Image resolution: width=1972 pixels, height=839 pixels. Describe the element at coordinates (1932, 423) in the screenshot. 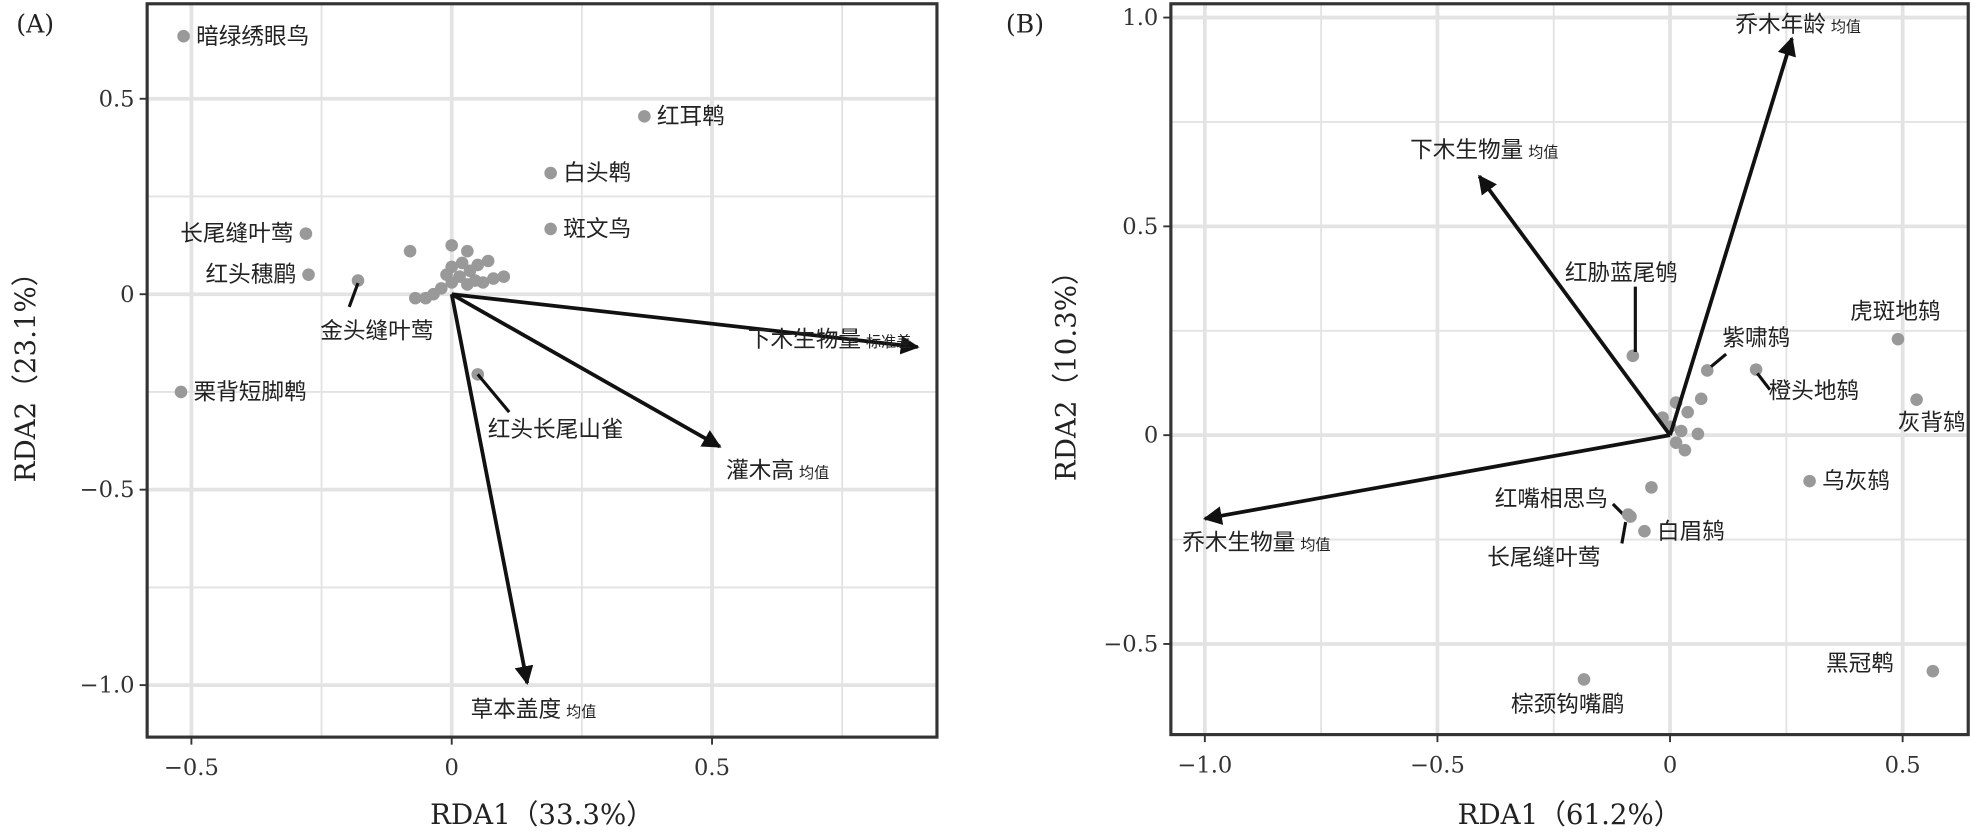

I see `species-label: 灰背鸫` at that location.